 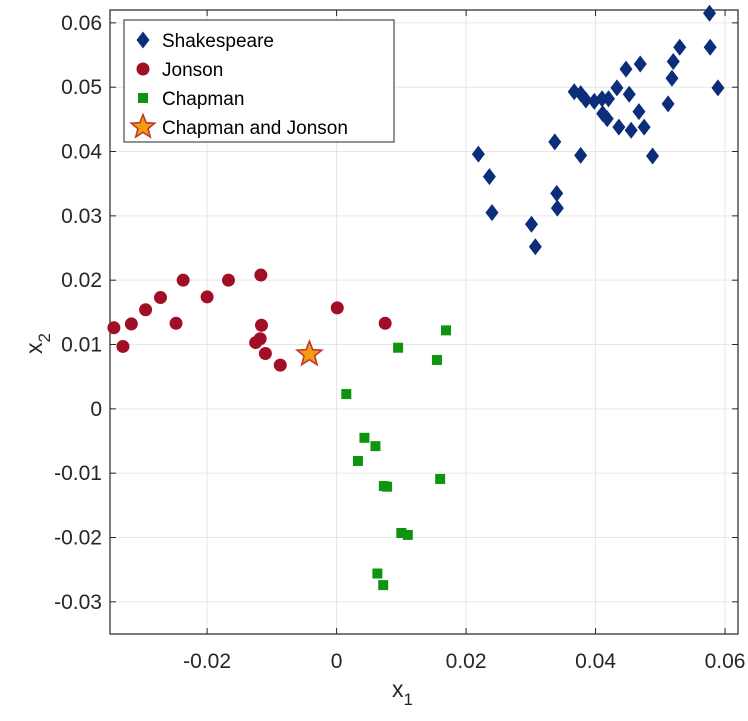 I want to click on y-tick-label: -0.01, so click(x=78, y=473).